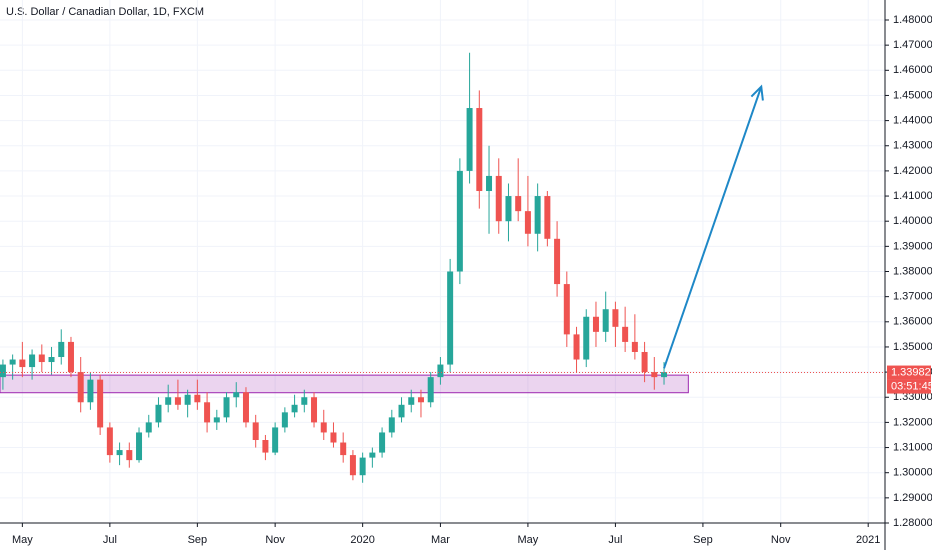 The height and width of the screenshot is (550, 932). I want to click on countdown-box, so click(909, 386).